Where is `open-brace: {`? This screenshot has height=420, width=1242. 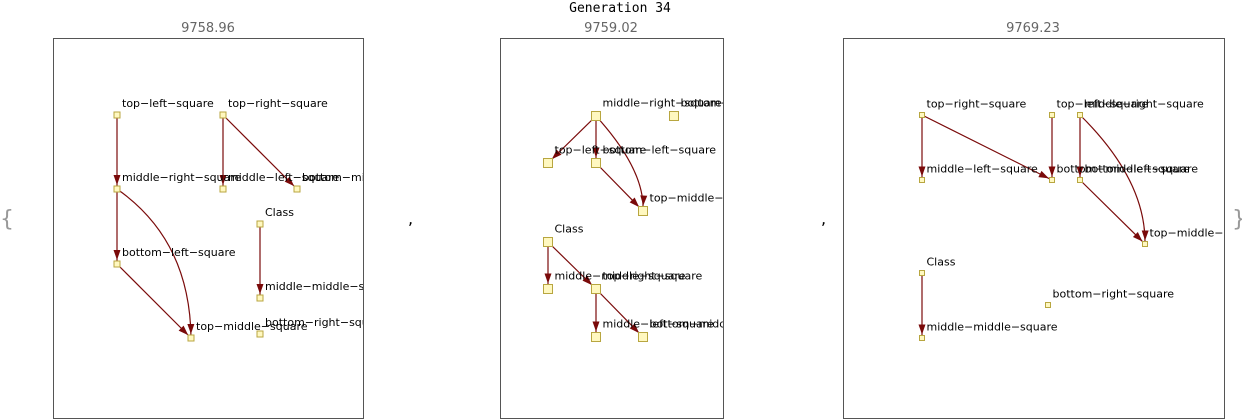
open-brace: { is located at coordinates (7, 219).